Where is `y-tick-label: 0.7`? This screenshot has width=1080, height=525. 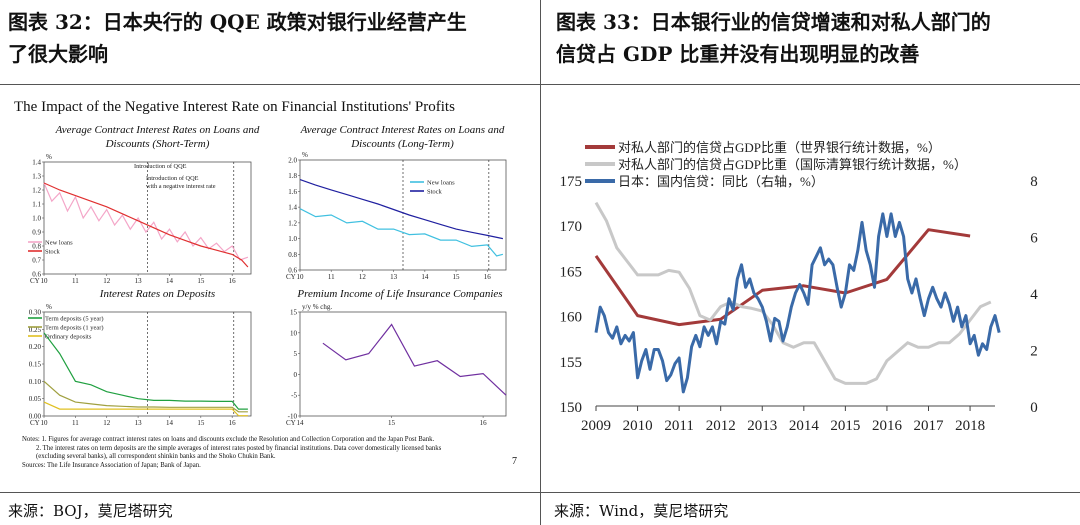 y-tick-label: 0.7 is located at coordinates (36, 261).